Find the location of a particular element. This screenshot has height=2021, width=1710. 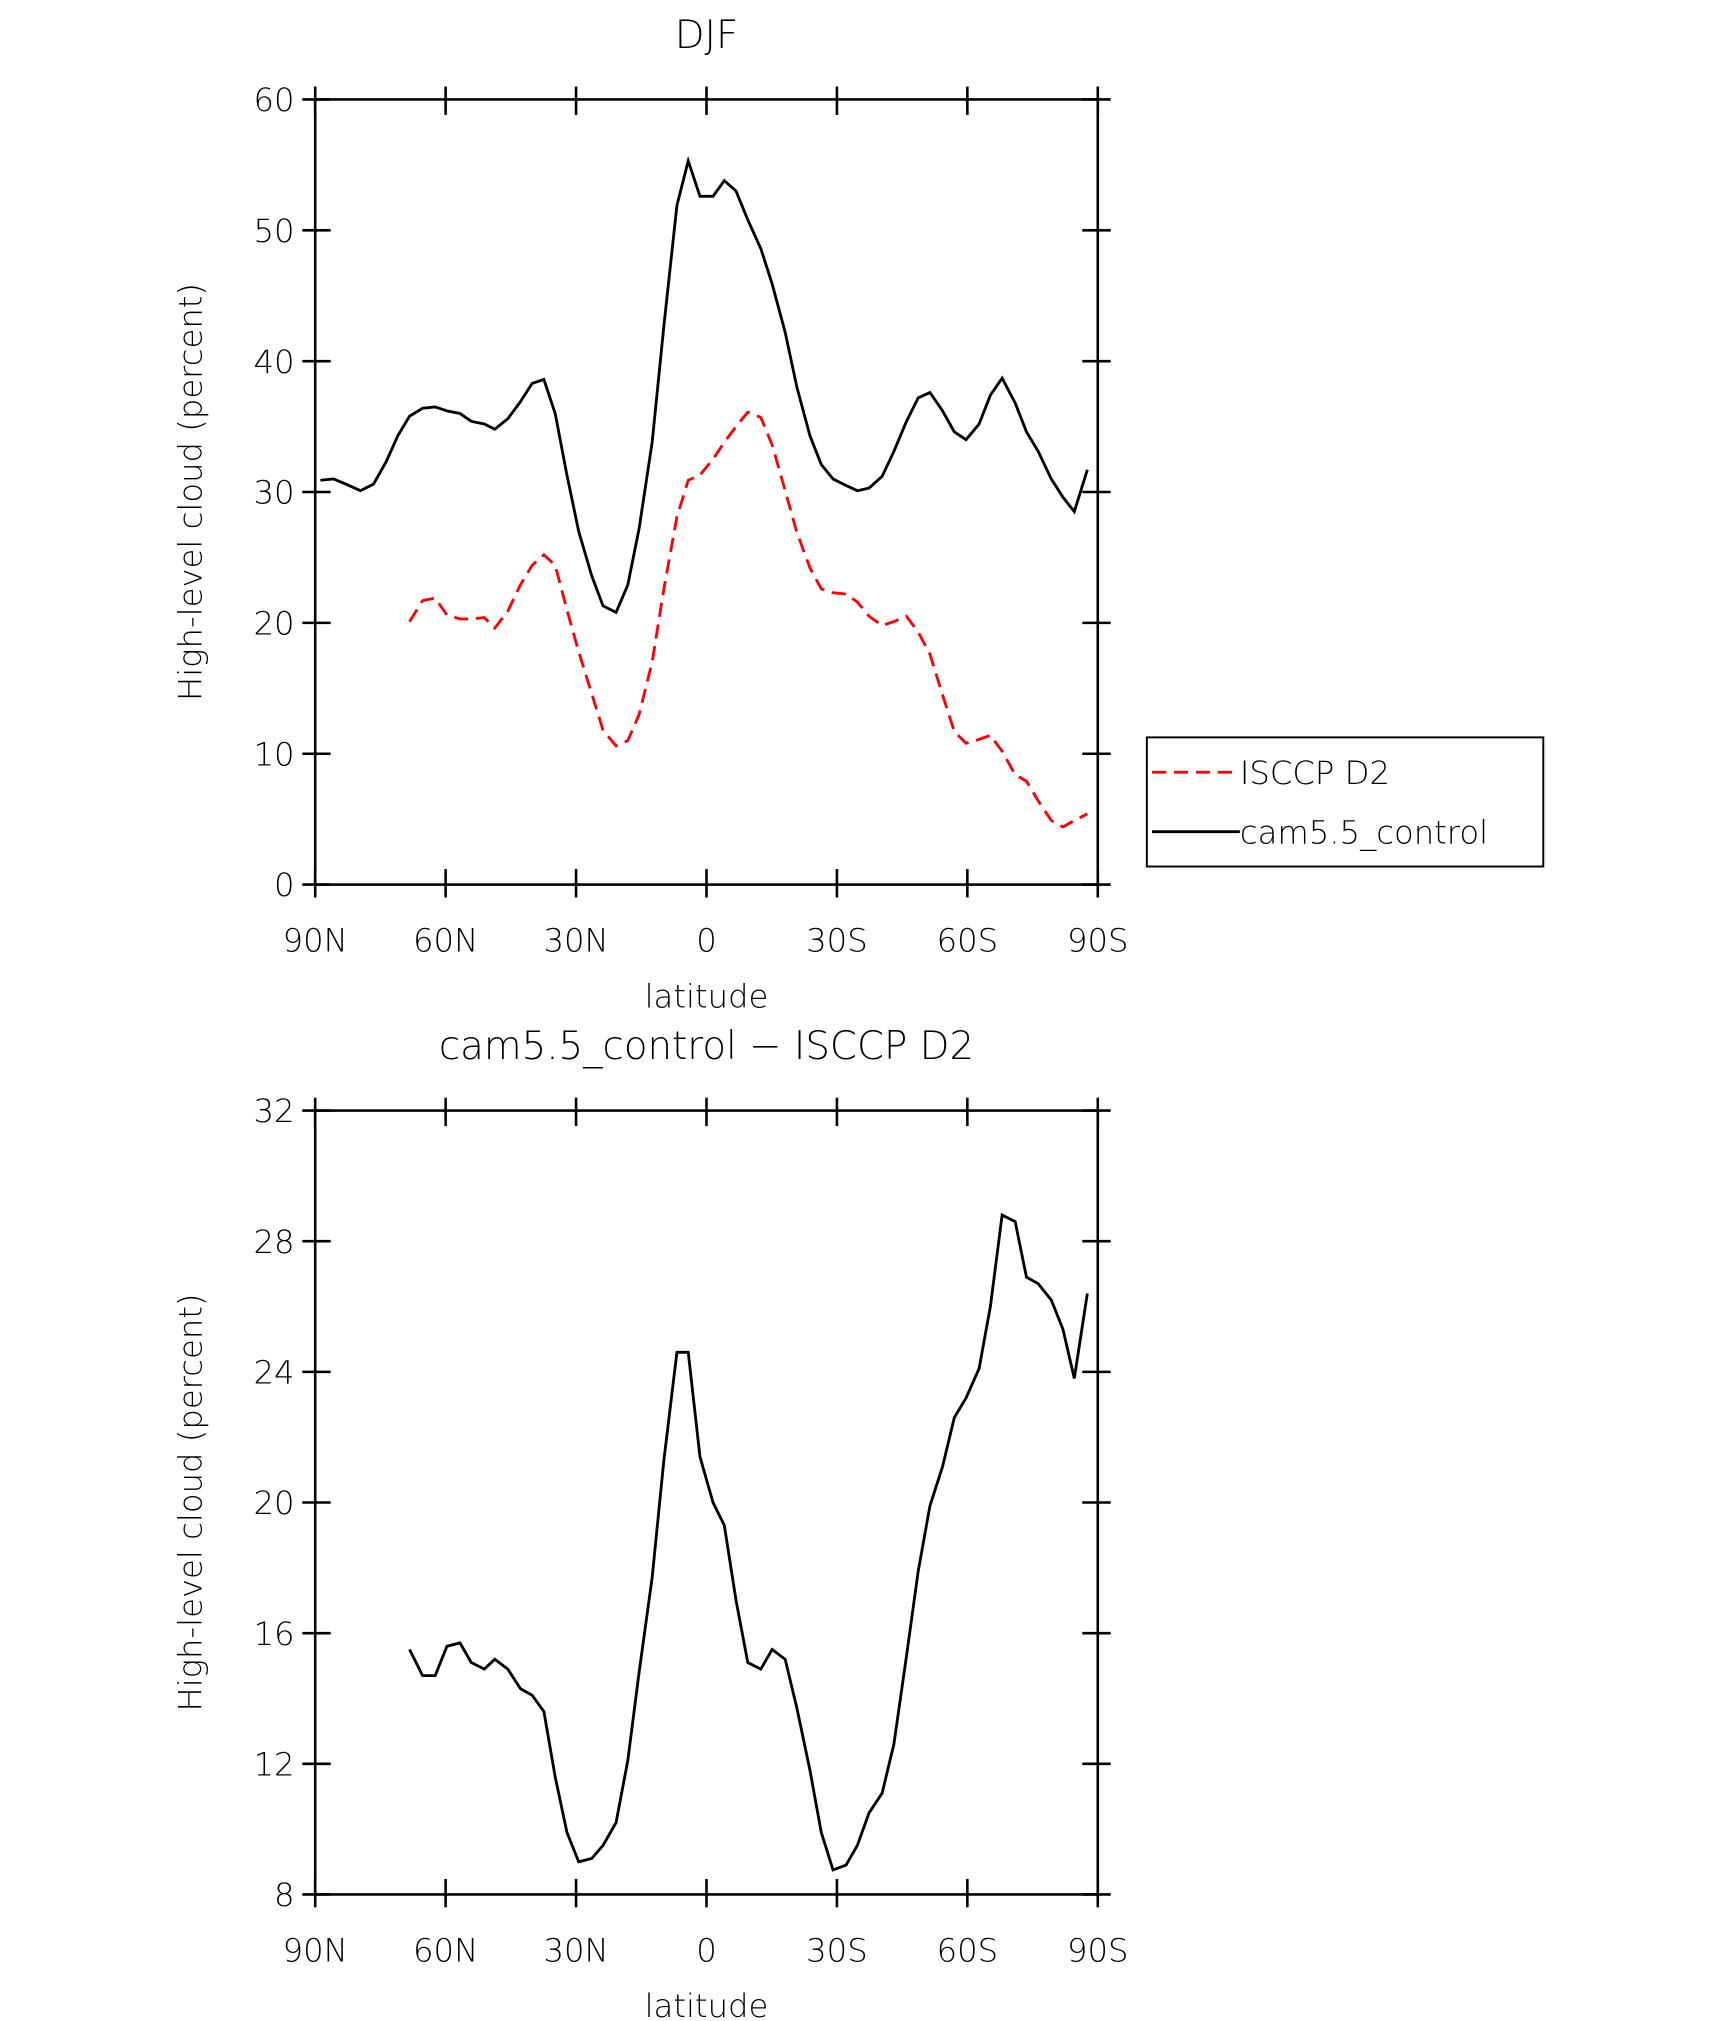

y-tick-label: 60 is located at coordinates (273, 100).